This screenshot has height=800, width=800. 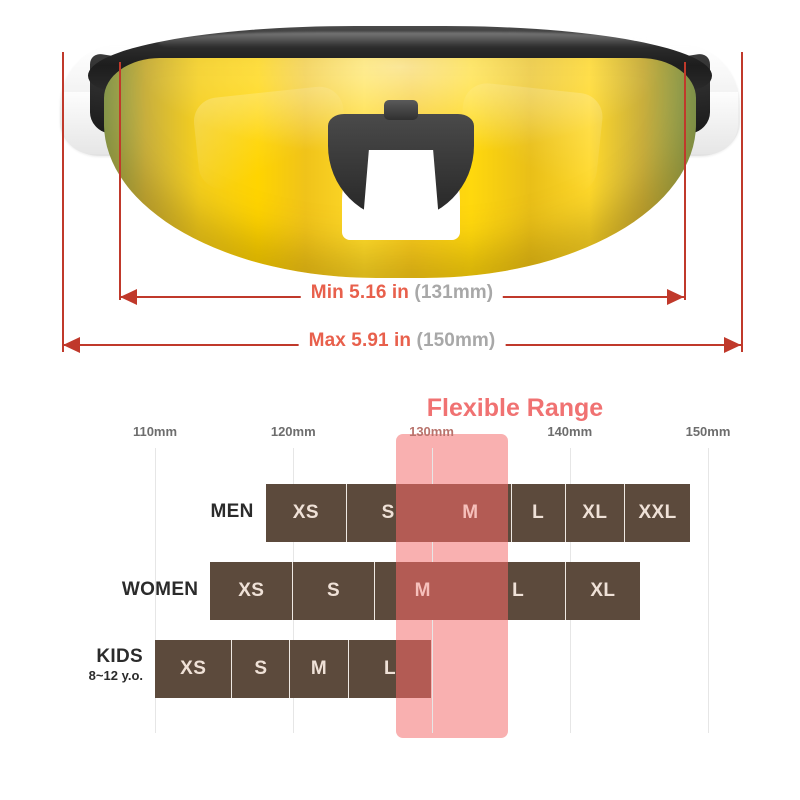 What do you see at coordinates (708, 431) in the screenshot?
I see `axis-tick-label-150mm: 150mm` at bounding box center [708, 431].